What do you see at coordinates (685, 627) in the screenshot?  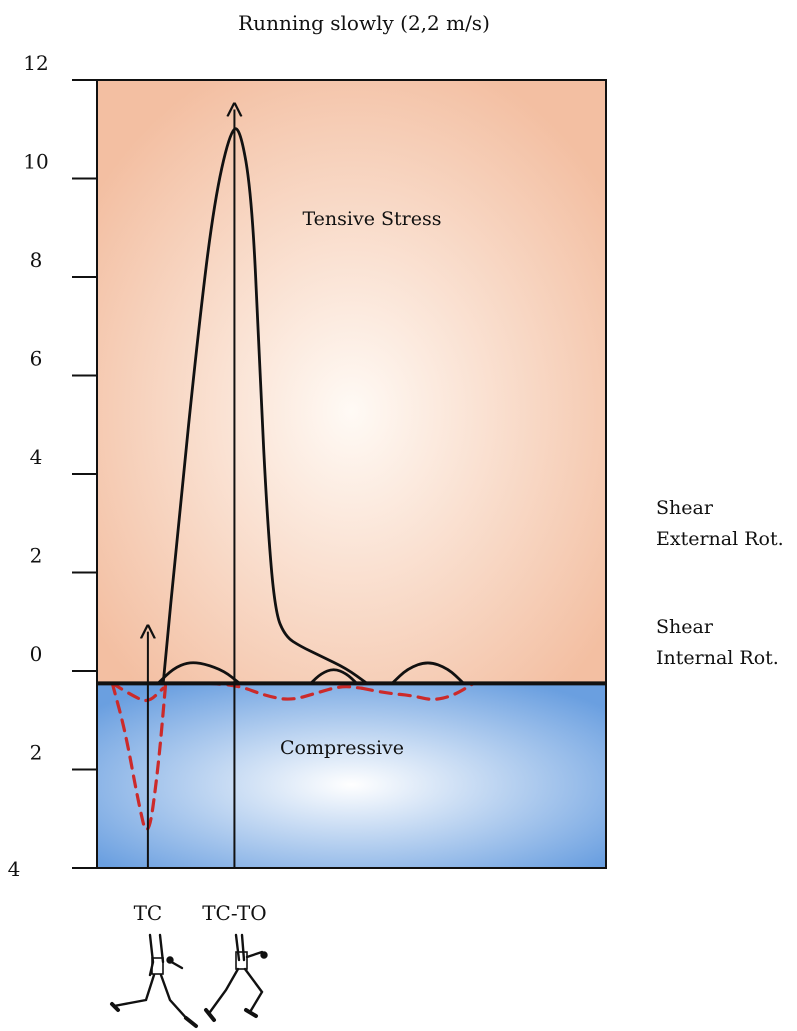 I see `internal-label-line-1: Shear` at bounding box center [685, 627].